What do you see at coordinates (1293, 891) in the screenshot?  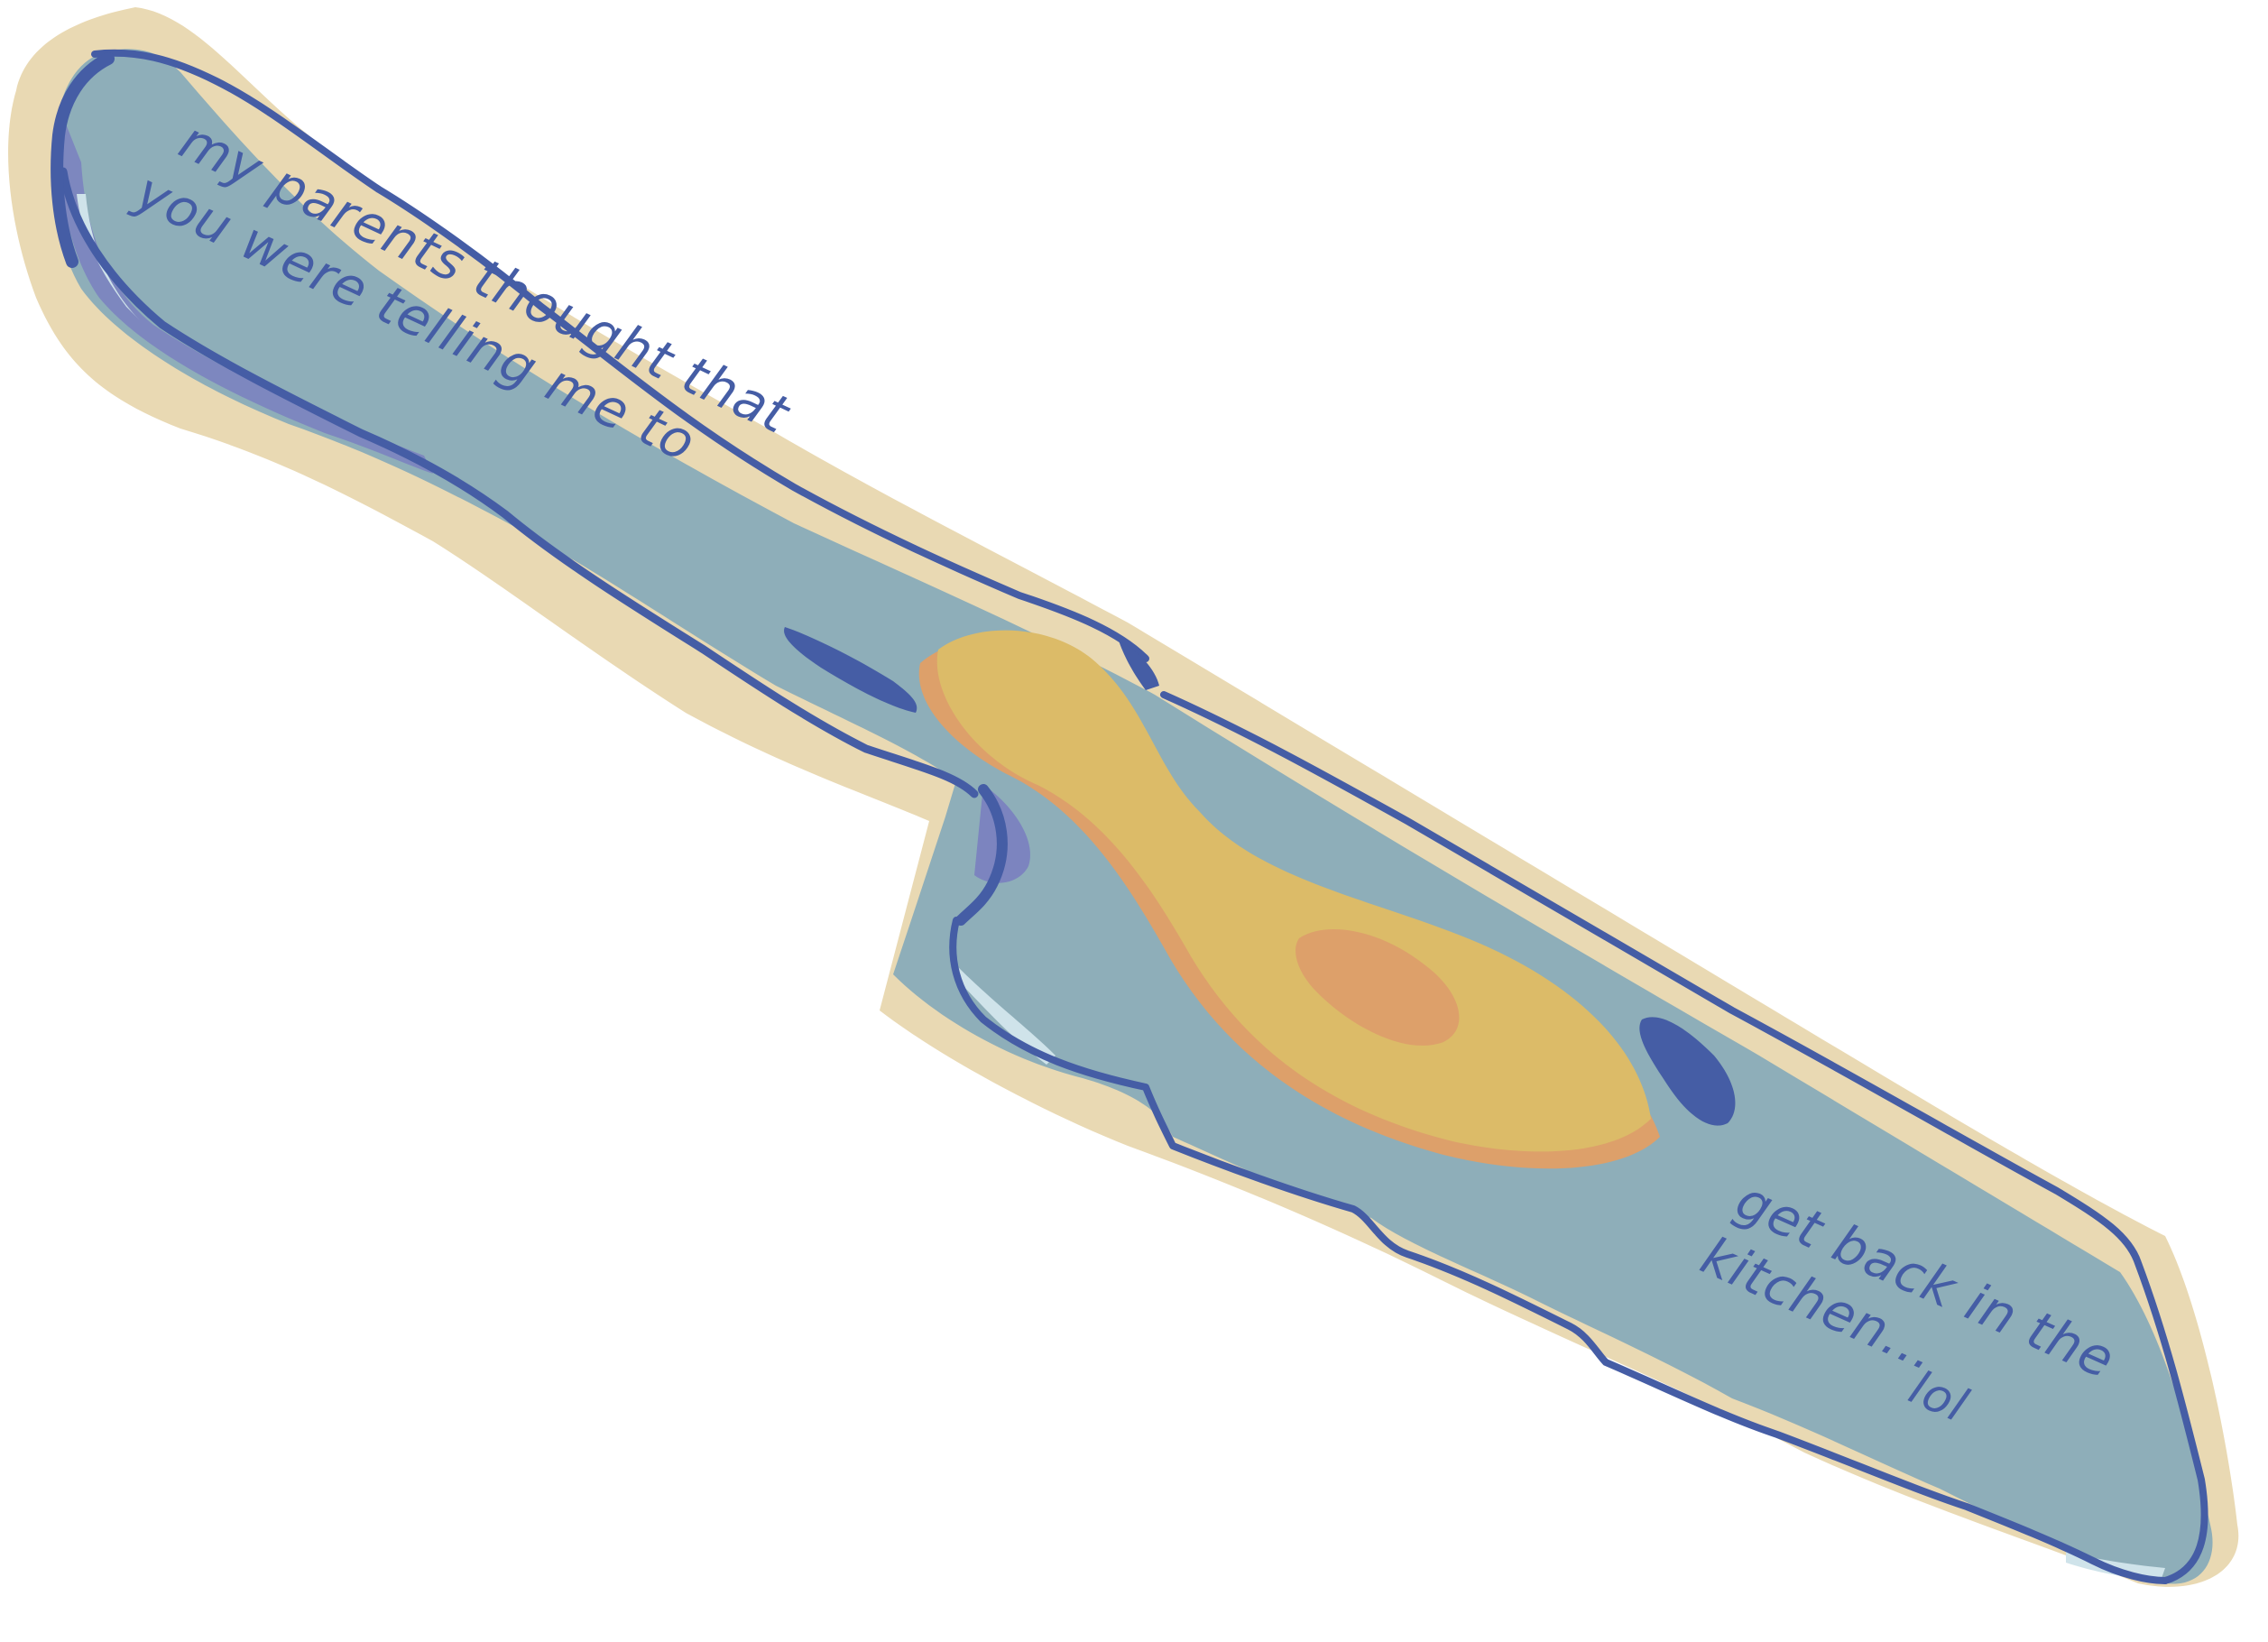 I see `reflection-mustard` at bounding box center [1293, 891].